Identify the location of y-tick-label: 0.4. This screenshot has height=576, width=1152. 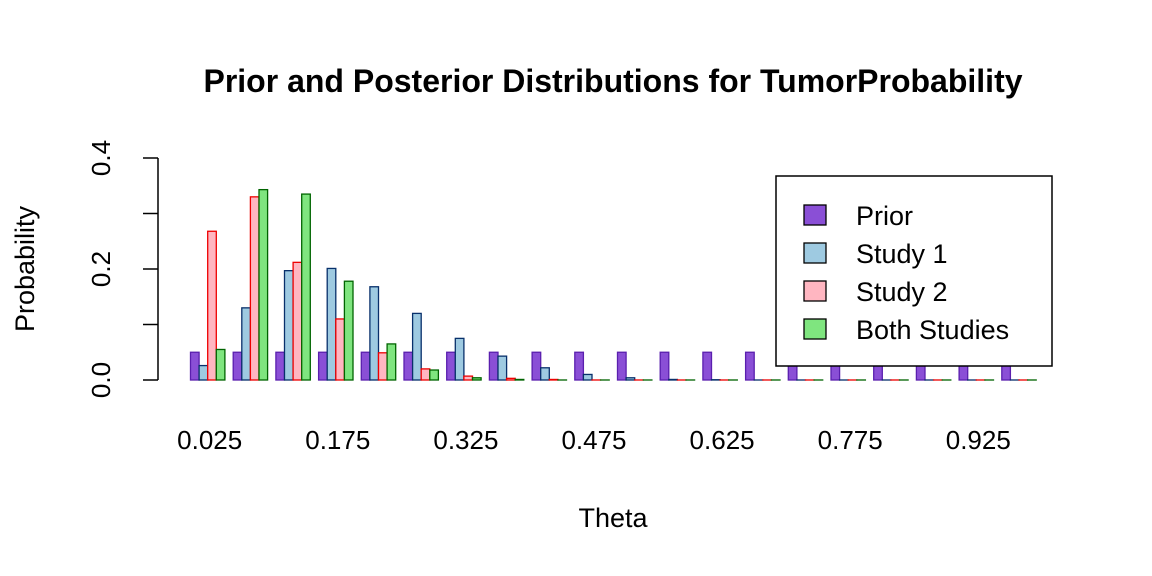
(101, 158).